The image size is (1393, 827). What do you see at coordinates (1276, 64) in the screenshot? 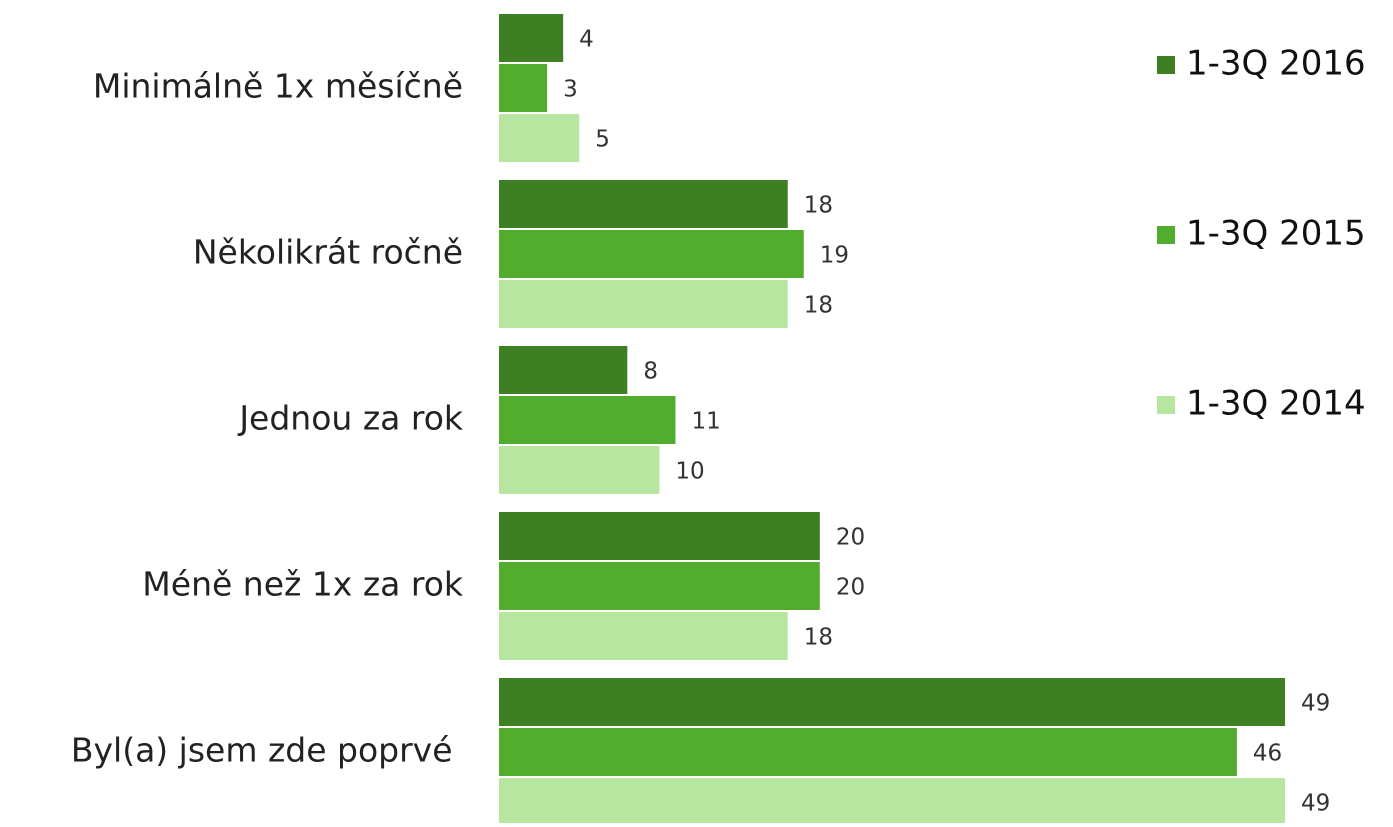
I see `legend-label: 1-3Q 2016` at bounding box center [1276, 64].